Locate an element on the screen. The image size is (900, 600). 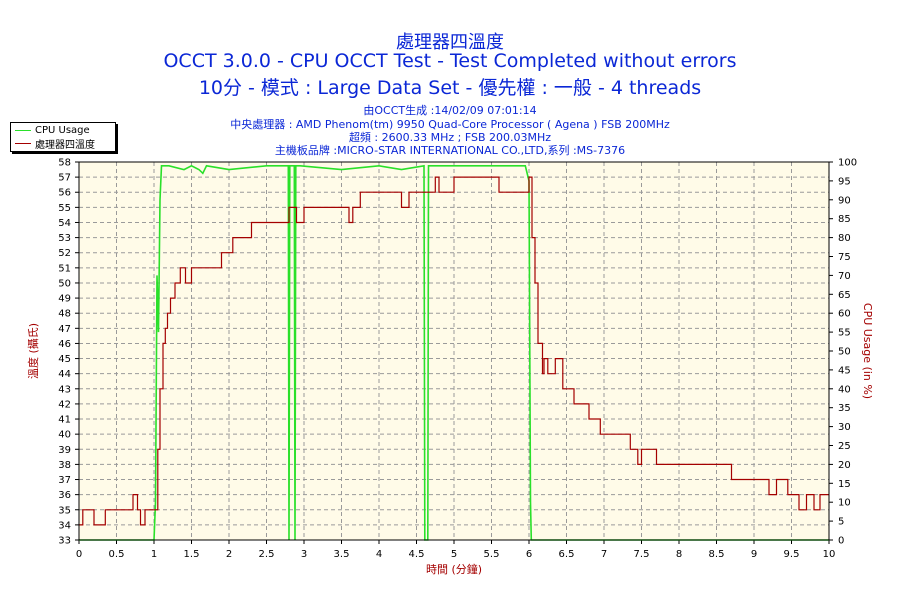
x-tick-label: 3 is located at coordinates (304, 554).